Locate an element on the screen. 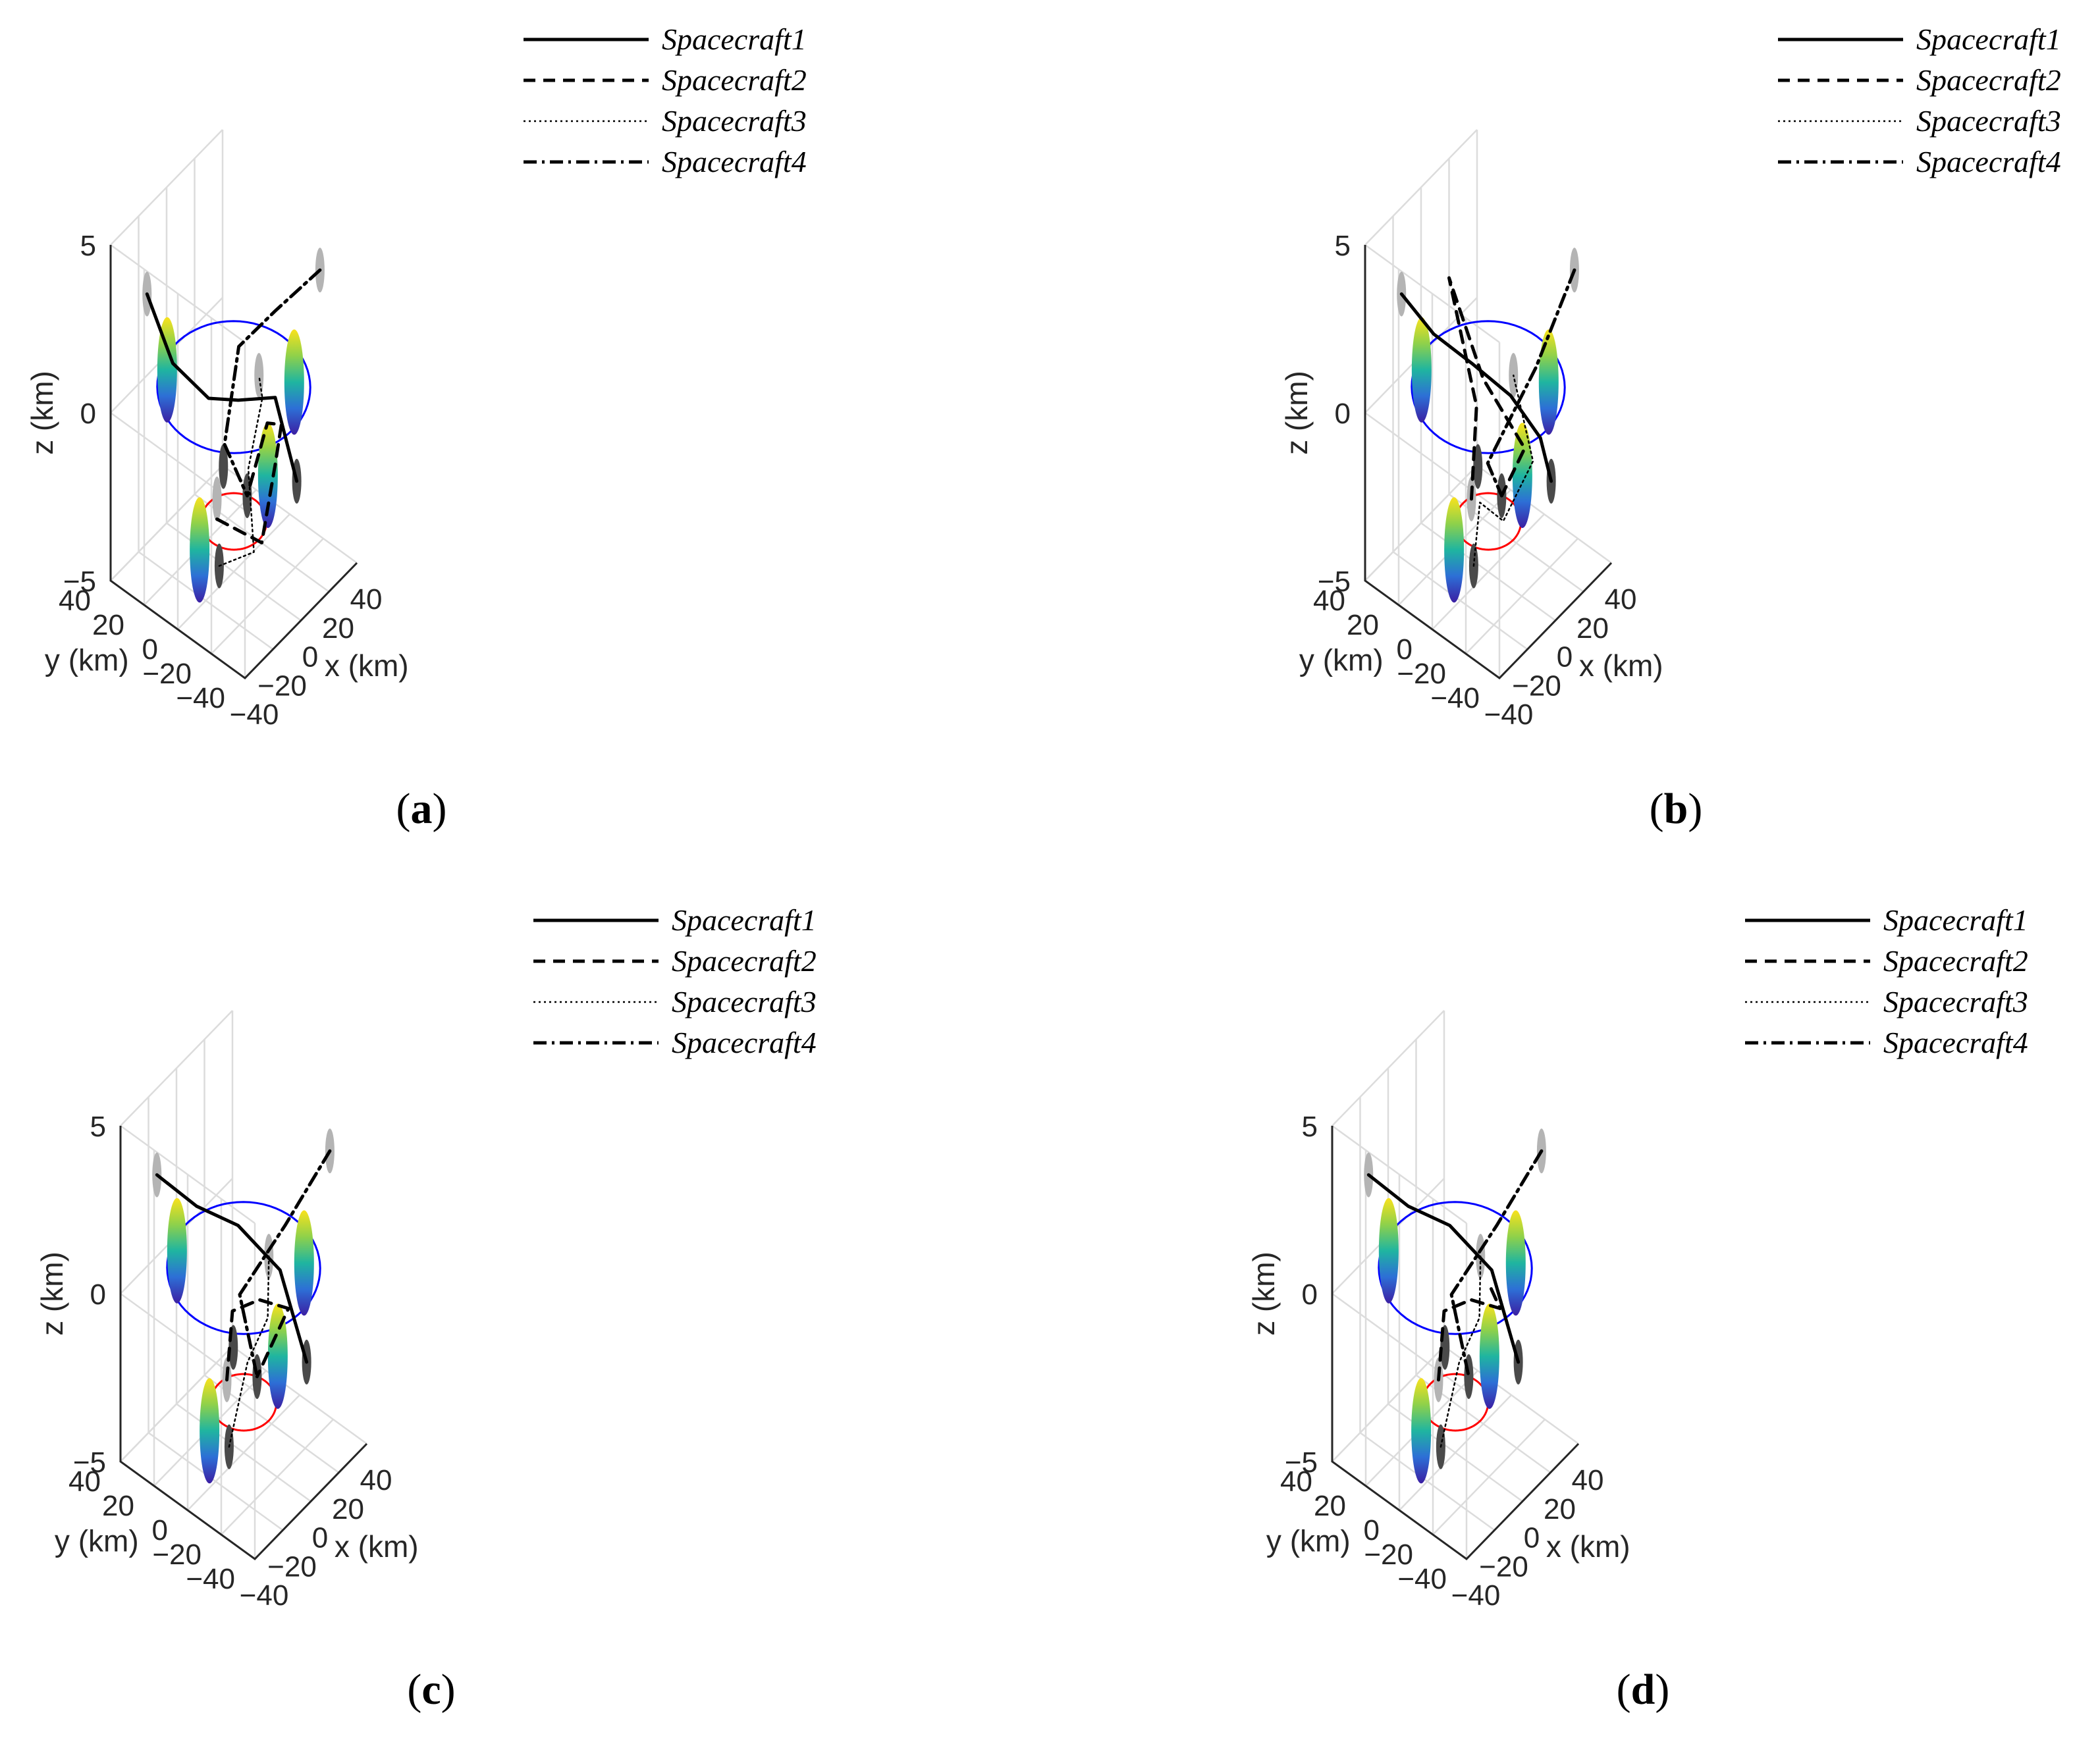  panel-caption: (c) is located at coordinates (431, 1690).